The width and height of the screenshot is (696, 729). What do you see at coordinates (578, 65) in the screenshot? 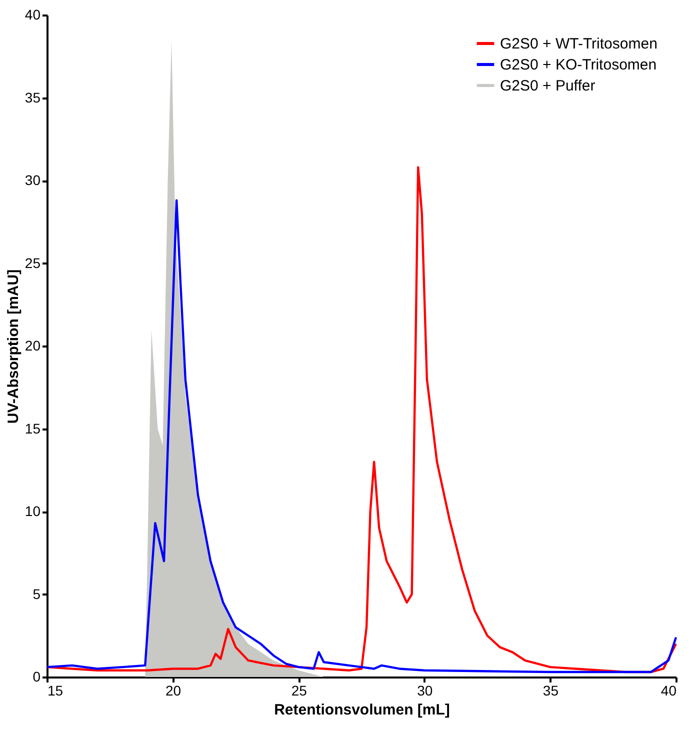
I see `legend-label: G2S0 + KO-Tritosomen` at bounding box center [578, 65].